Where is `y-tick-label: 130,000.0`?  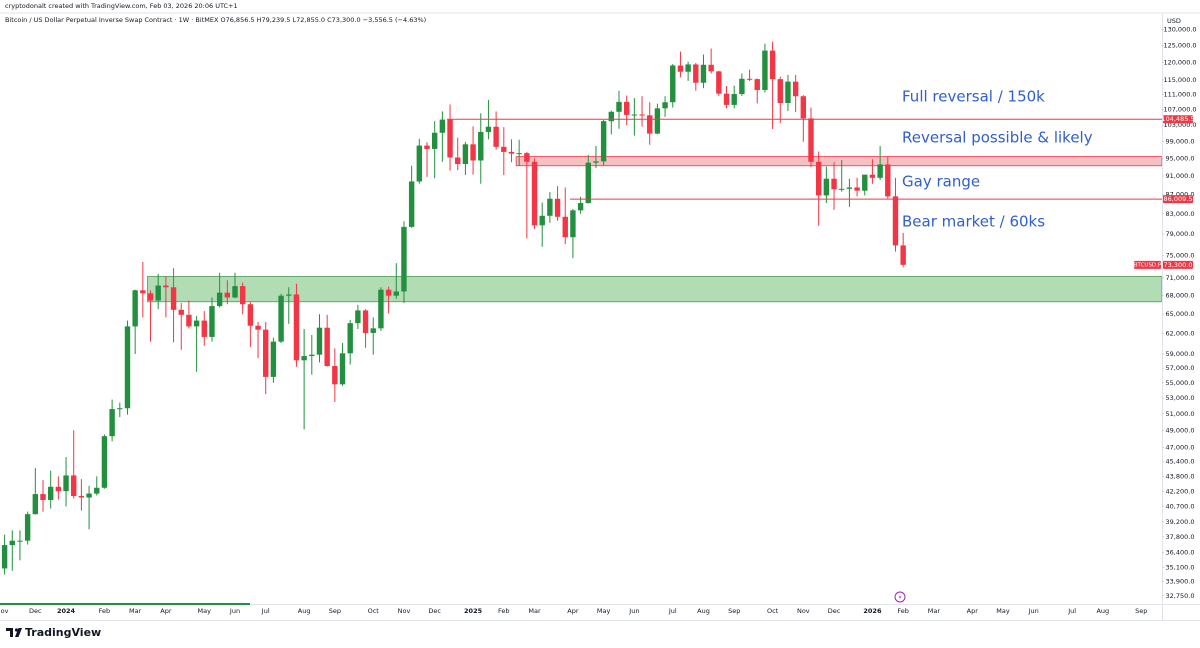
y-tick-label: 130,000.0 is located at coordinates (1179, 30).